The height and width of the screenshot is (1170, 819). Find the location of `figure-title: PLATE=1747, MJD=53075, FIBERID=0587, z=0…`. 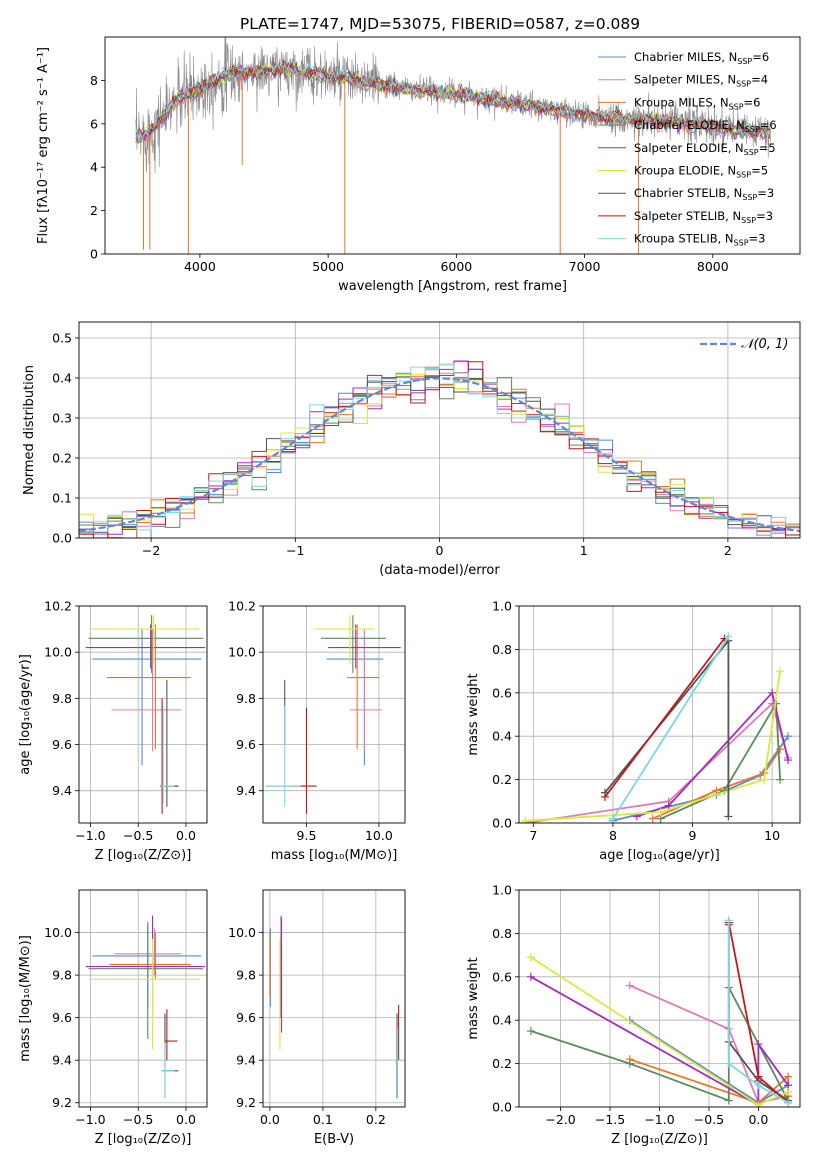

figure-title: PLATE=1747, MJD=53075, FIBERID=0587, z=0… is located at coordinates (440, 24).